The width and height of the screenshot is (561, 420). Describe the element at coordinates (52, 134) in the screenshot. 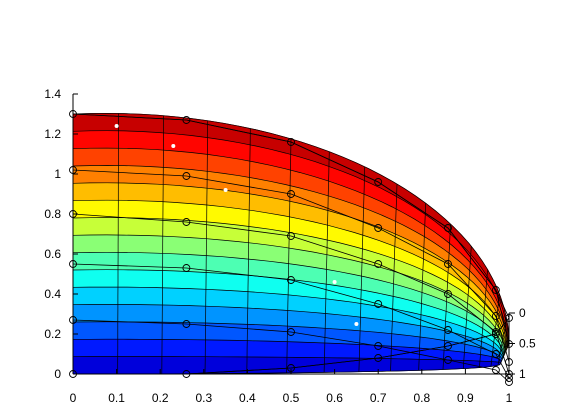

I see `y-tick-label: 1.2` at that location.